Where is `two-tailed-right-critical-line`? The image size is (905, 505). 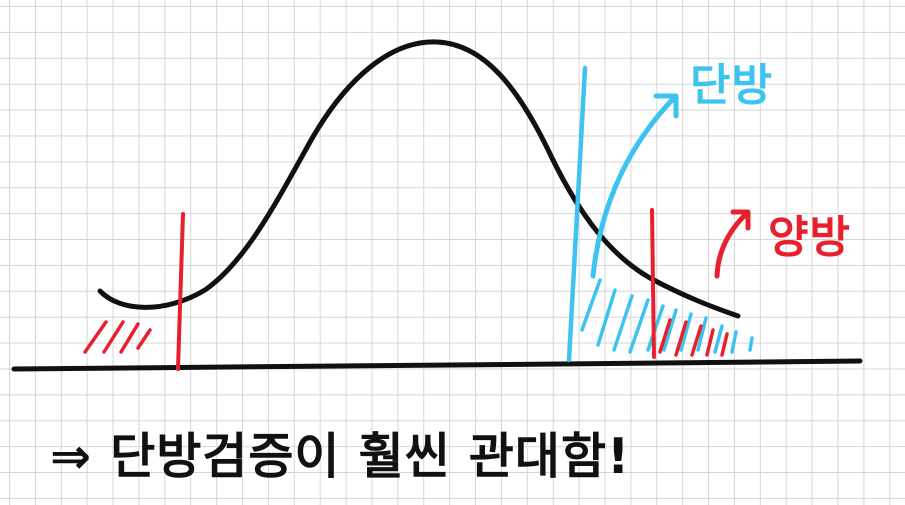
two-tailed-right-critical-line is located at coordinates (653, 283).